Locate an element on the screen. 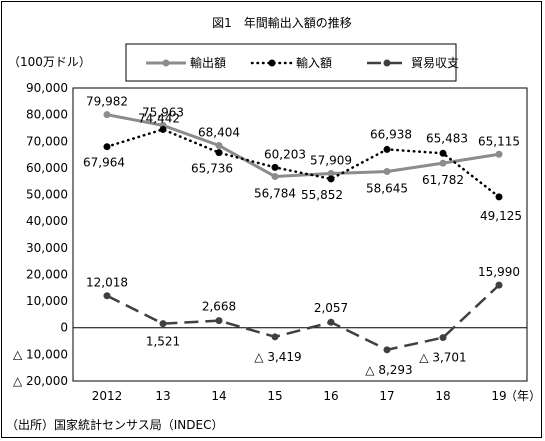 The image size is (545, 441). y-tick-label: 70,000 is located at coordinates (47, 141).